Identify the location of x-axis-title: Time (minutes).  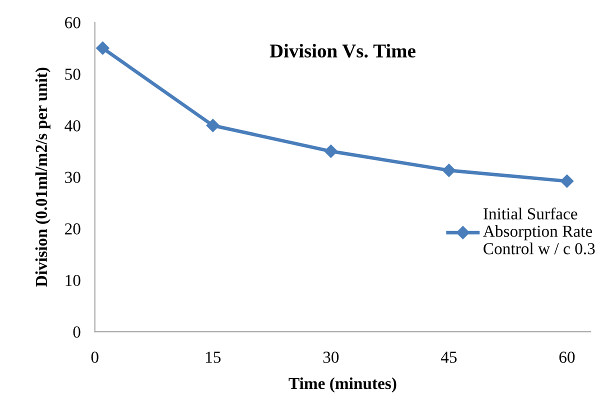
(342, 384).